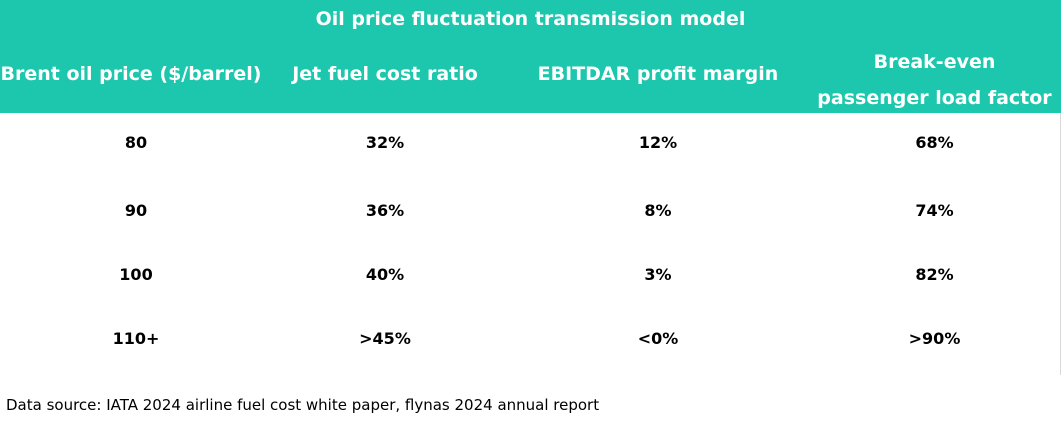 The image size is (1063, 438). Describe the element at coordinates (658, 274) in the screenshot. I see `table-cell: 3%` at that location.